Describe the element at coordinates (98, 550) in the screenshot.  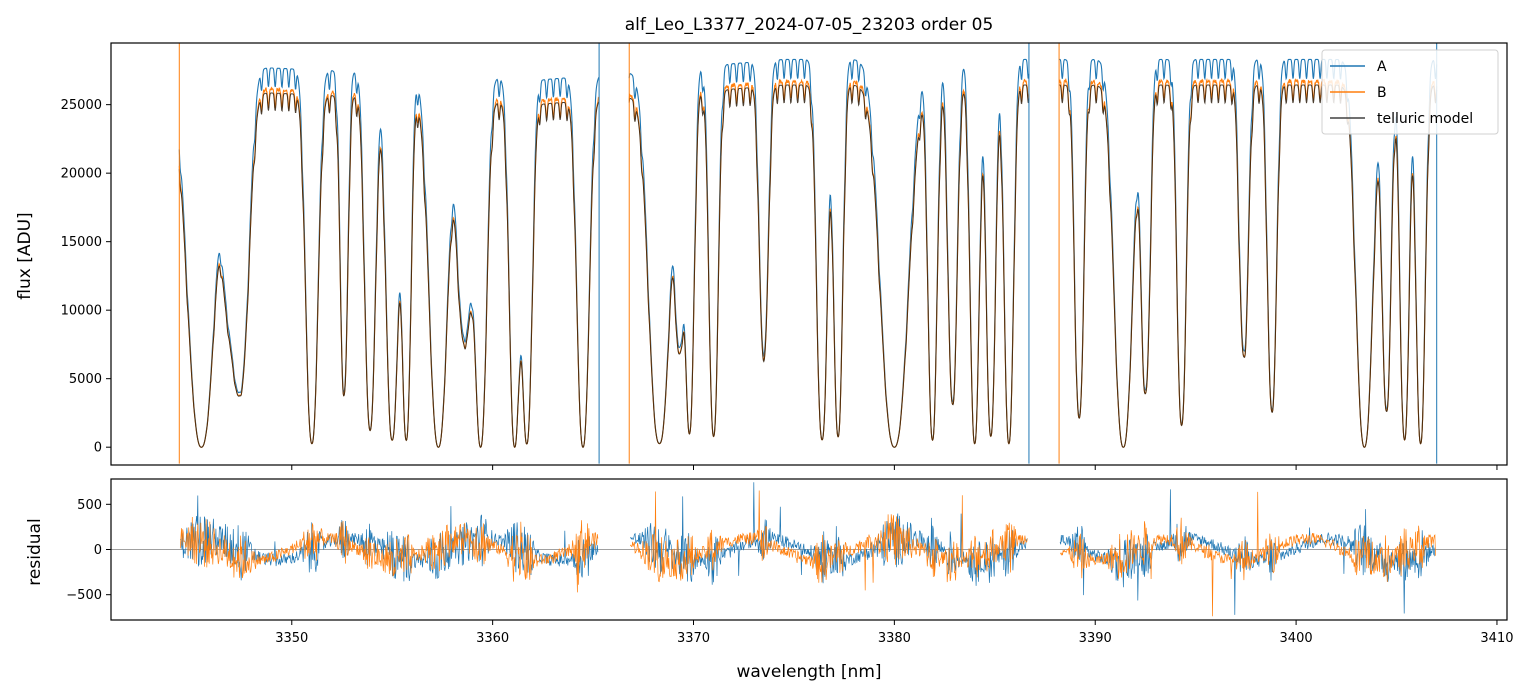
I see `residual-y-tick-label: 0` at that location.